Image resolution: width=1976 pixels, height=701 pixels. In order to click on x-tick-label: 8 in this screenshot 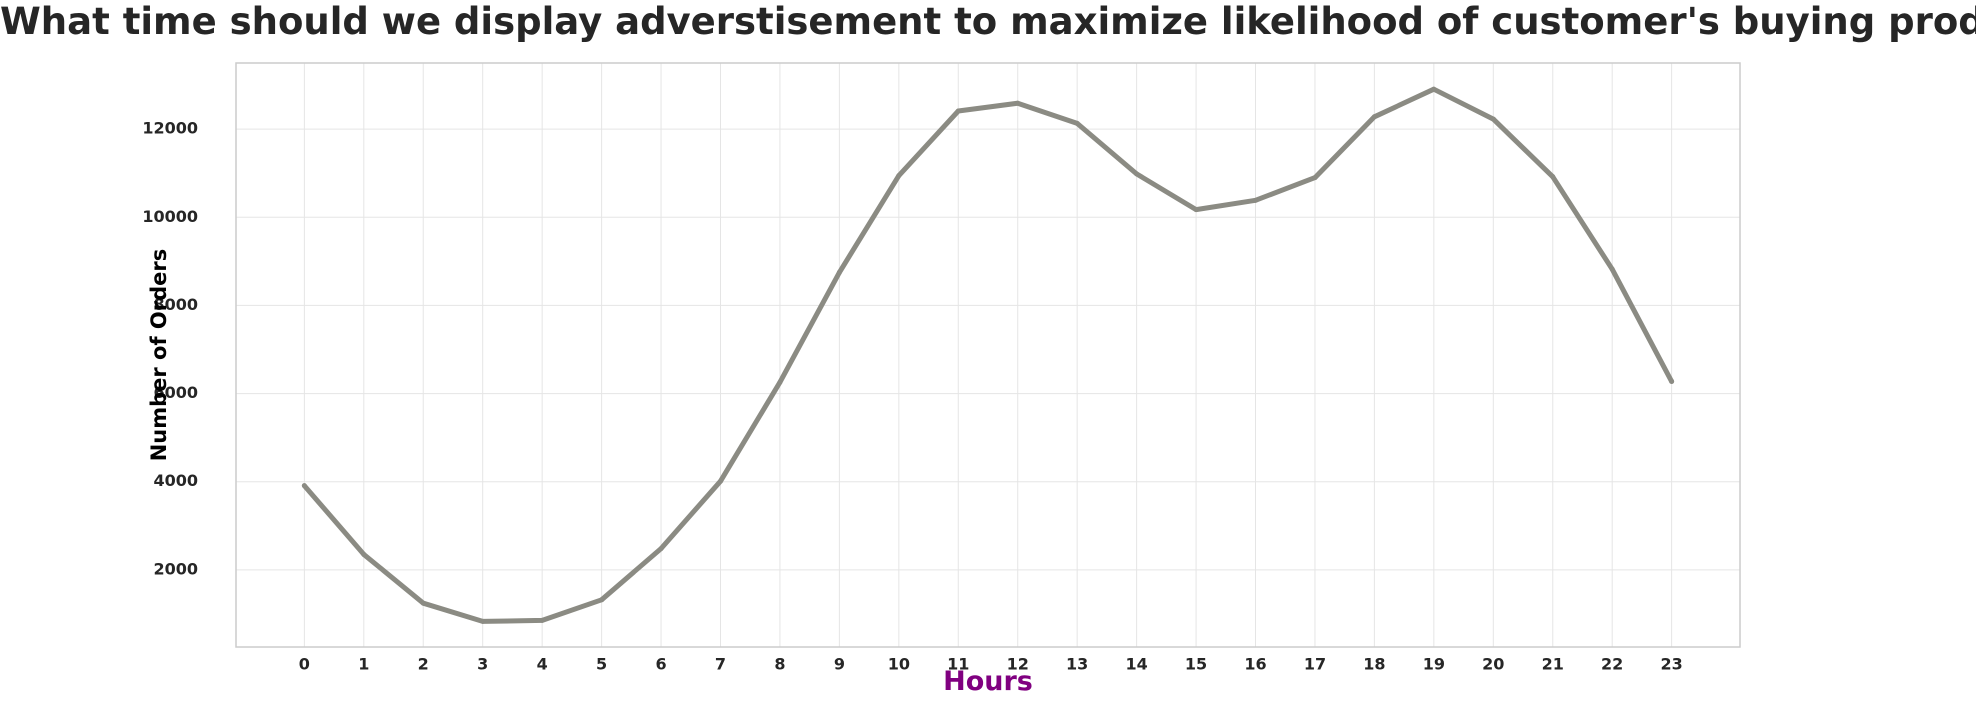, I will do `click(779, 664)`.